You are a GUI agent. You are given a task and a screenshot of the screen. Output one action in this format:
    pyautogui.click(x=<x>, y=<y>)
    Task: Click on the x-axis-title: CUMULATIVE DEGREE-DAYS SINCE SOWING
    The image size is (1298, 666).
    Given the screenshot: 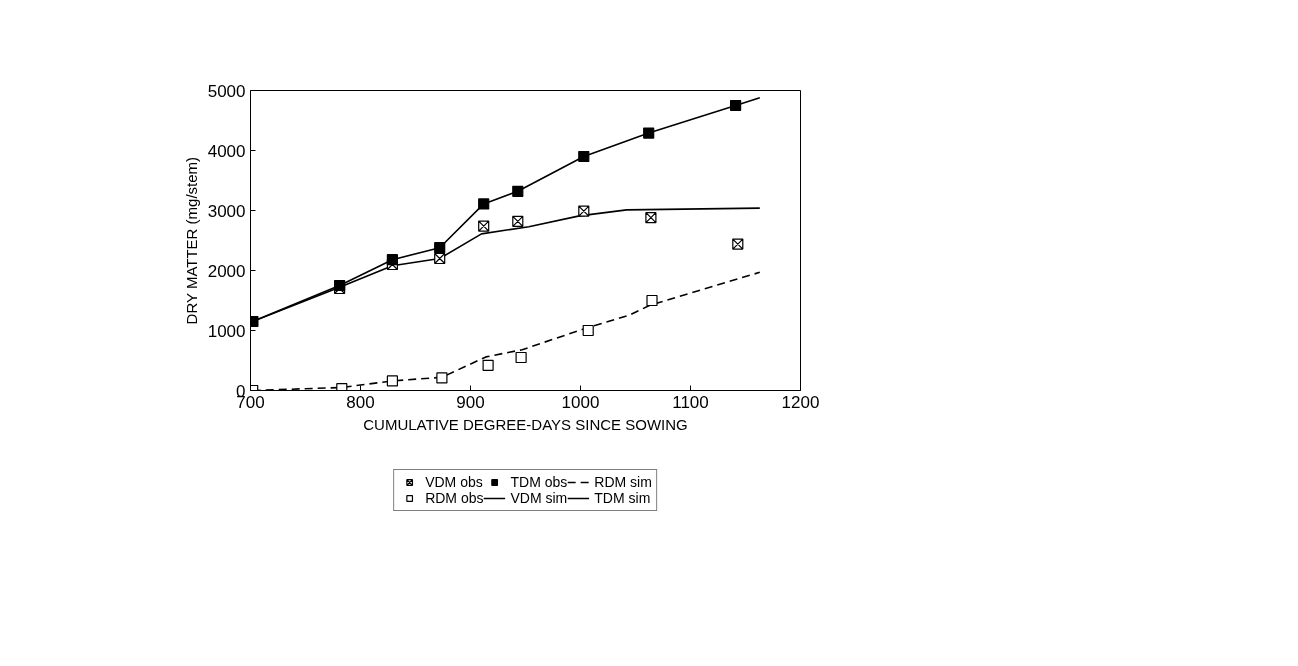 What is the action you would take?
    pyautogui.click(x=525, y=424)
    